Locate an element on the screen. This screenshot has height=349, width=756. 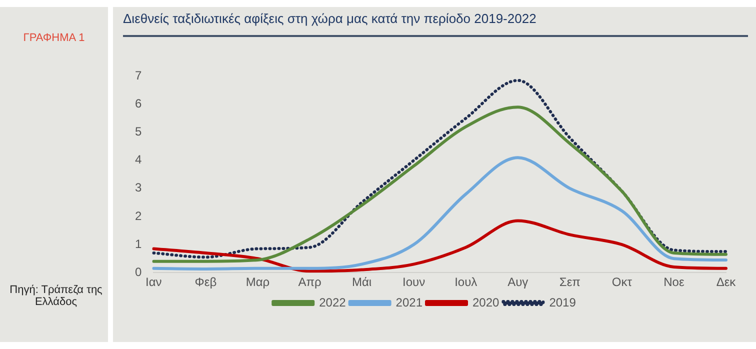
legend-label: 2019 is located at coordinates (562, 302).